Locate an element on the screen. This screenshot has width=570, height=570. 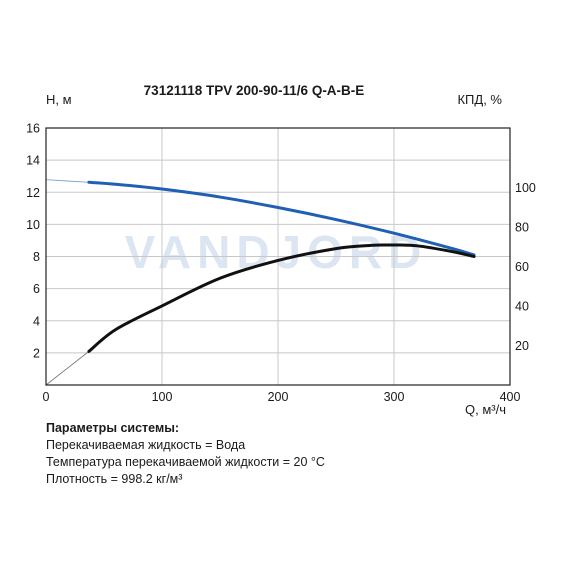
y-right-tick-label: 60 is located at coordinates (522, 267).